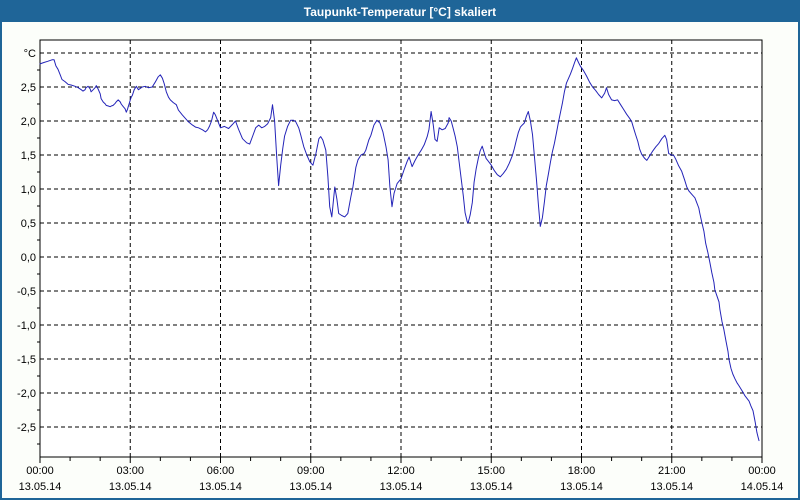 Image resolution: width=800 pixels, height=500 pixels. Describe the element at coordinates (28, 190) in the screenshot. I see `y-tick-label: 1,0` at that location.